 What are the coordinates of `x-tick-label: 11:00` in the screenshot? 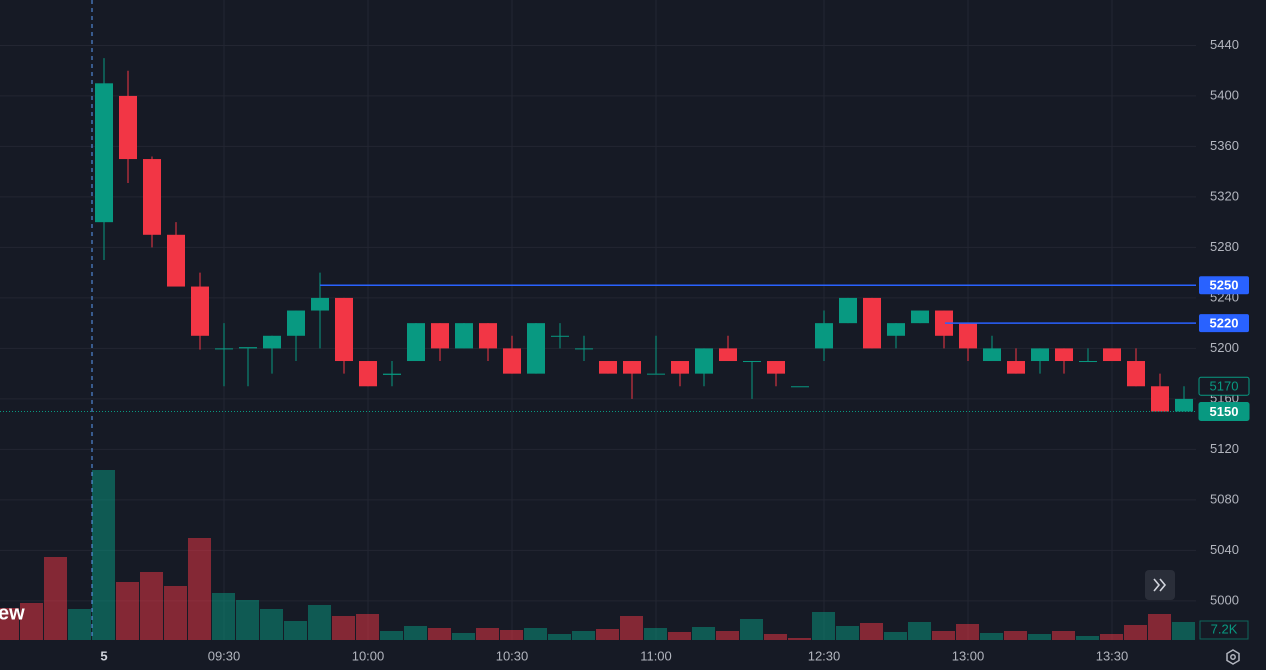 It's located at (656, 655).